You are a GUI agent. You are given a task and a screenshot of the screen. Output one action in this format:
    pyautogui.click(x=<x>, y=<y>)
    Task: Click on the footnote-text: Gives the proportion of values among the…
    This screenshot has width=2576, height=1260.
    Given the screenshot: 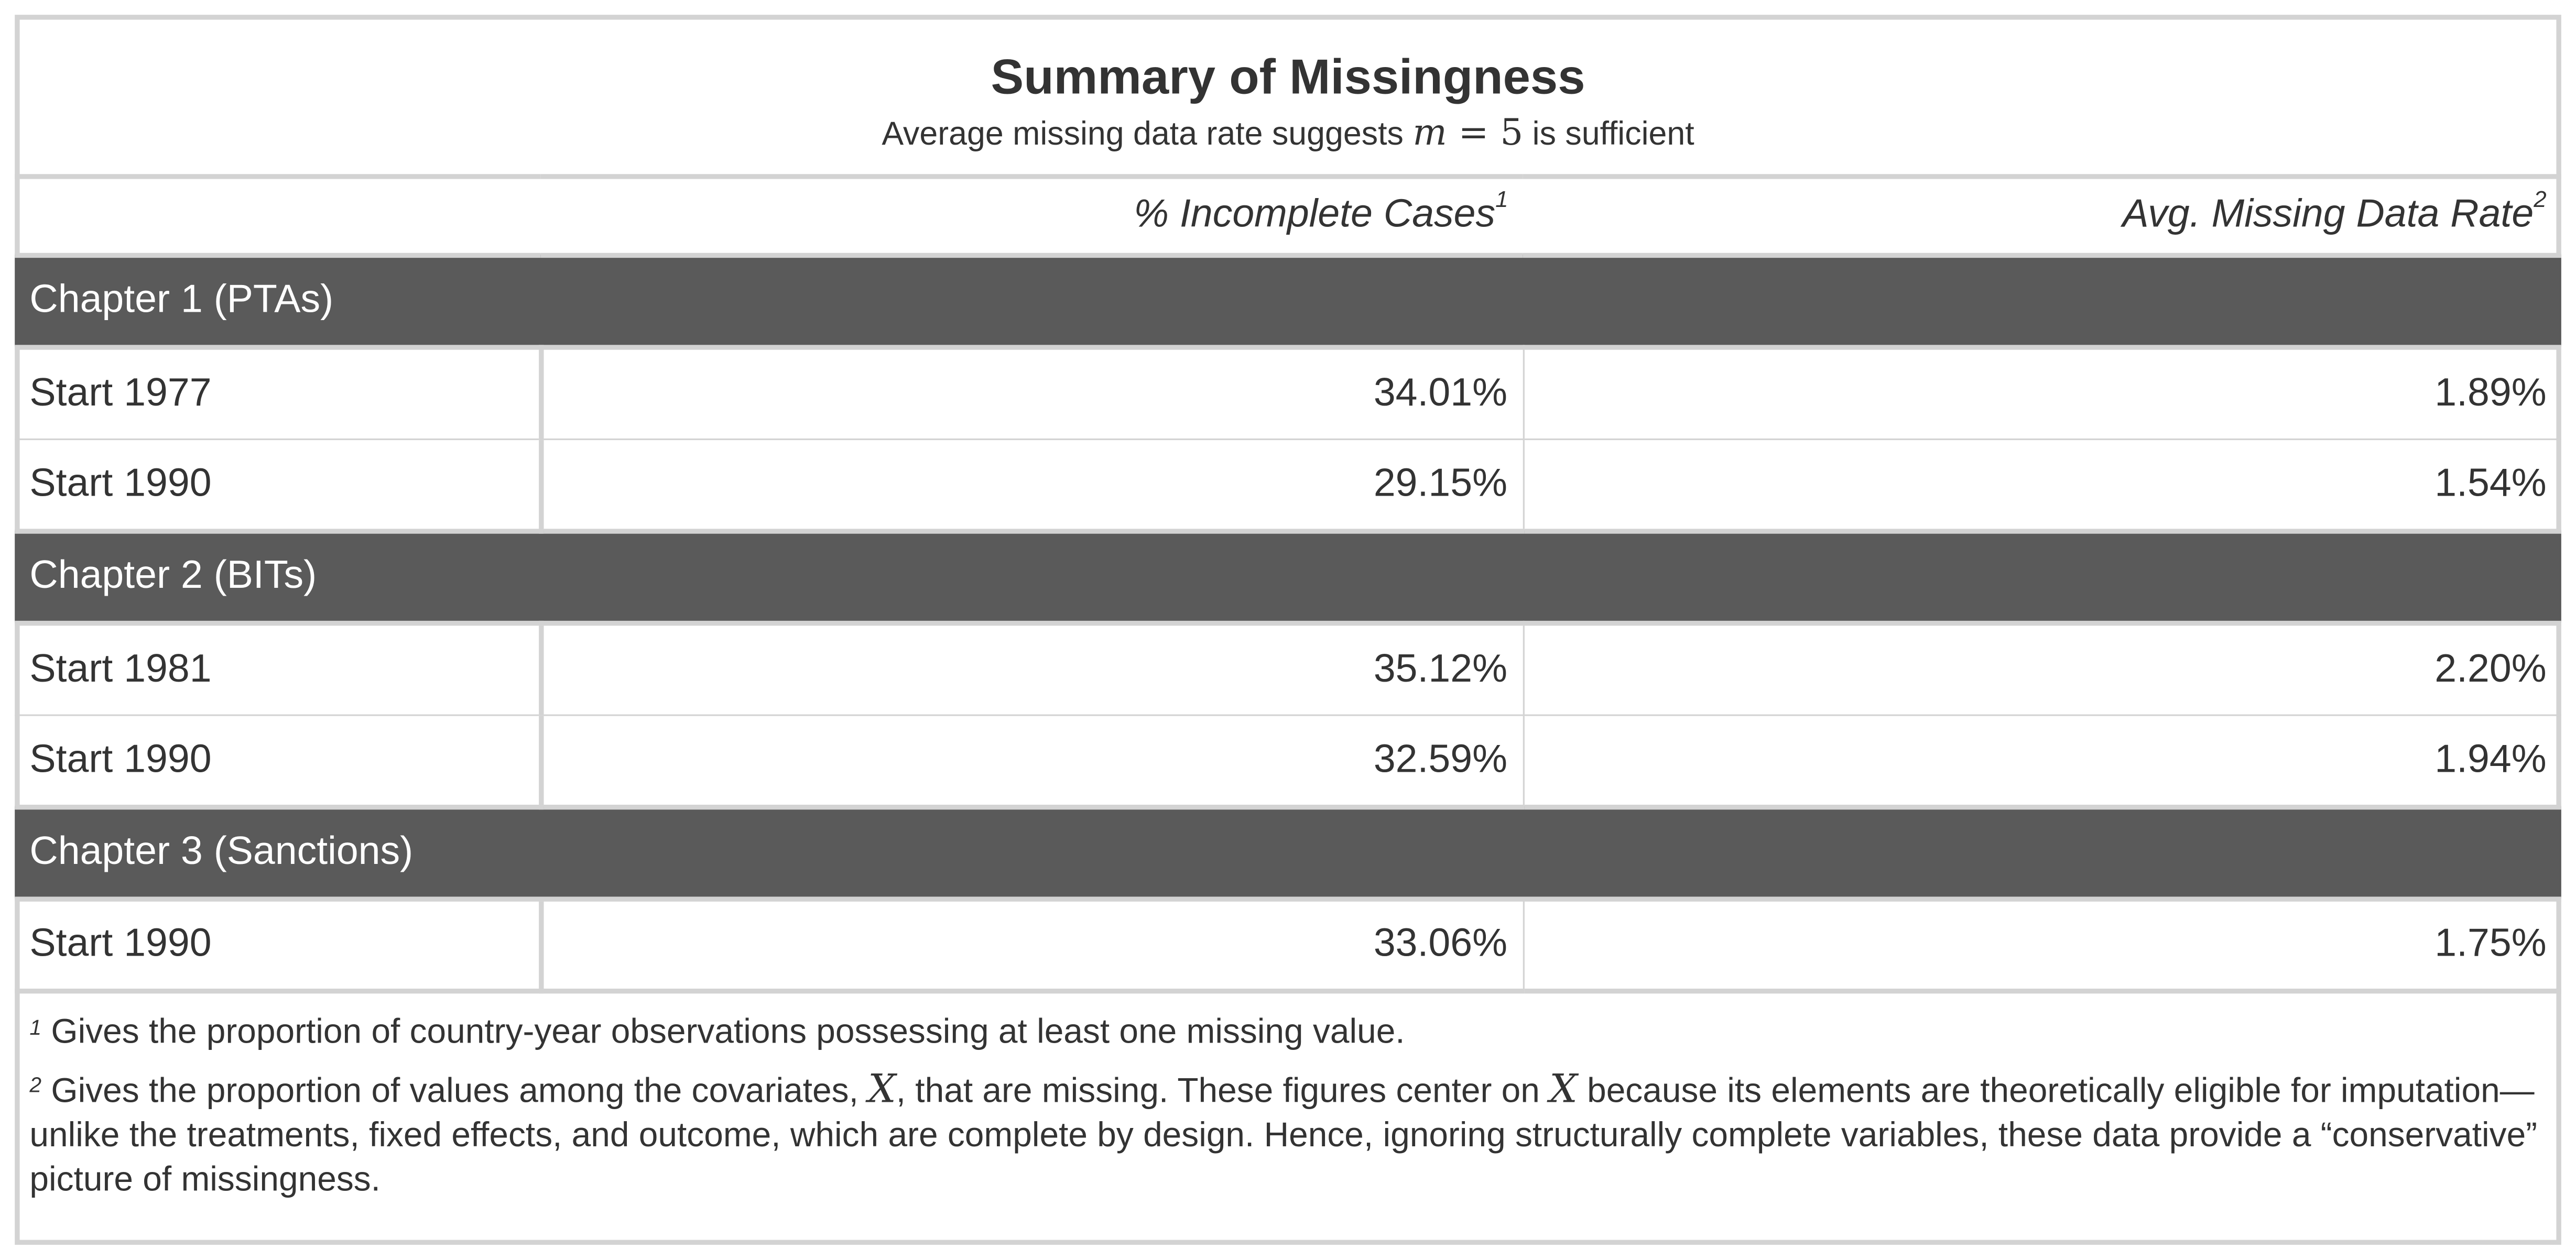 What is the action you would take?
    pyautogui.click(x=454, y=1090)
    